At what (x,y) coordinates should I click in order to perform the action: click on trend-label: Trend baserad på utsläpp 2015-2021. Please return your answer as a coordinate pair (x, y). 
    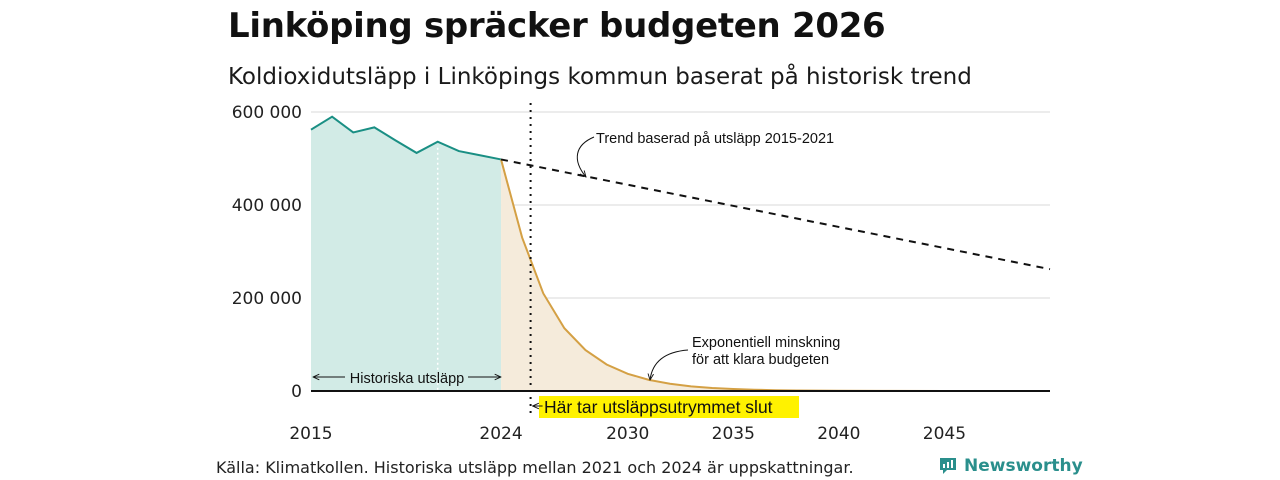
    Looking at the image, I should click on (715, 139).